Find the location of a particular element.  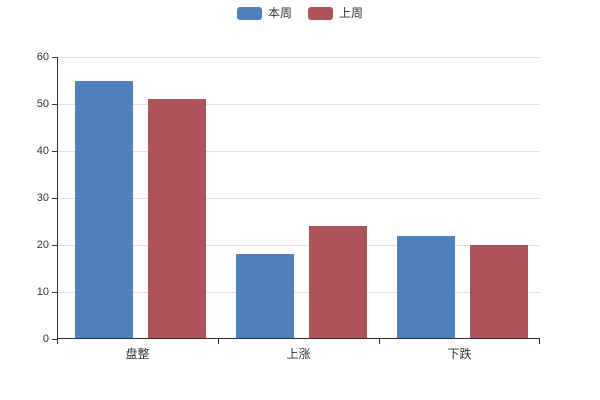

bar-上周-2 is located at coordinates (499, 292).